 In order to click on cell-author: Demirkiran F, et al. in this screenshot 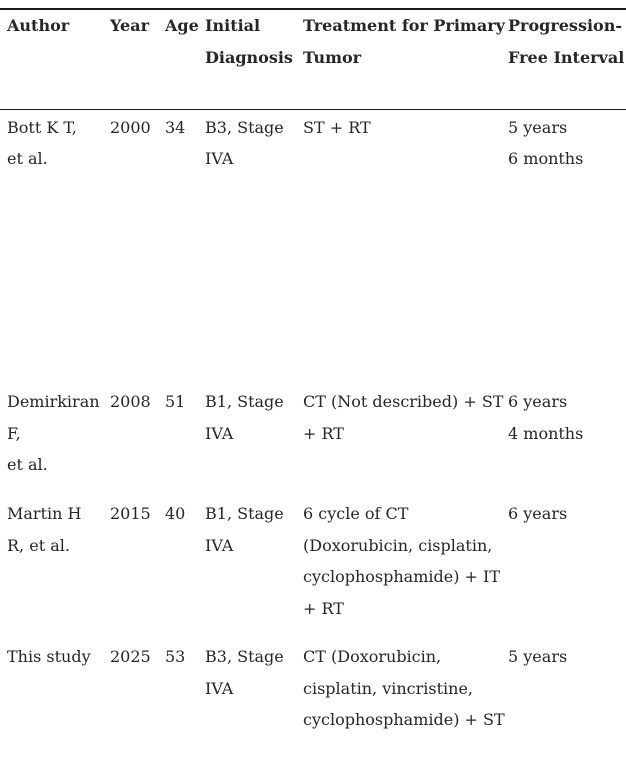, I will do `click(53, 433)`.